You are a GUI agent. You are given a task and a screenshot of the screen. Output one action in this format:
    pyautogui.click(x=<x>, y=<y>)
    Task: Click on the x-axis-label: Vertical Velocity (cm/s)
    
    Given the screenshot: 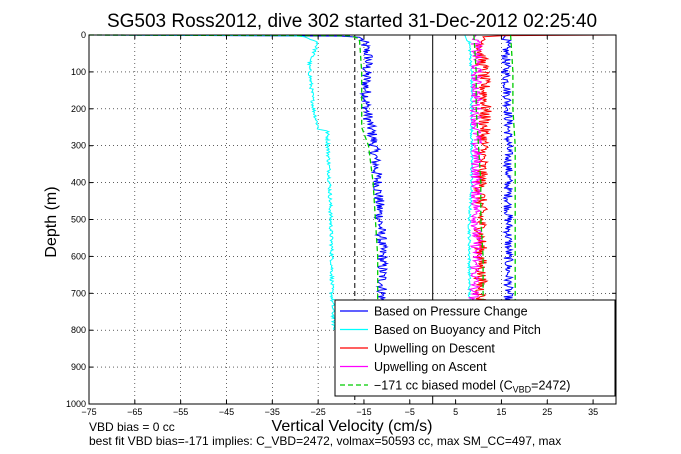 What is the action you would take?
    pyautogui.click(x=352, y=426)
    